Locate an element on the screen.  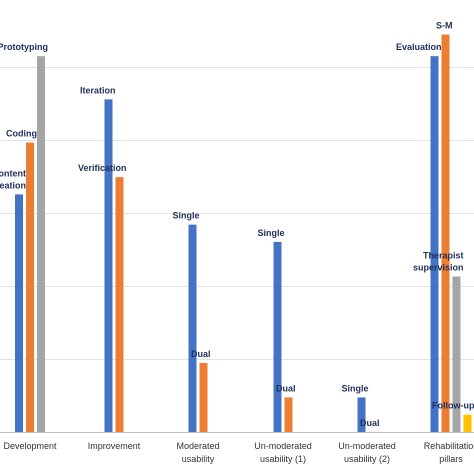
category-label: Improvement is located at coordinates (114, 446).